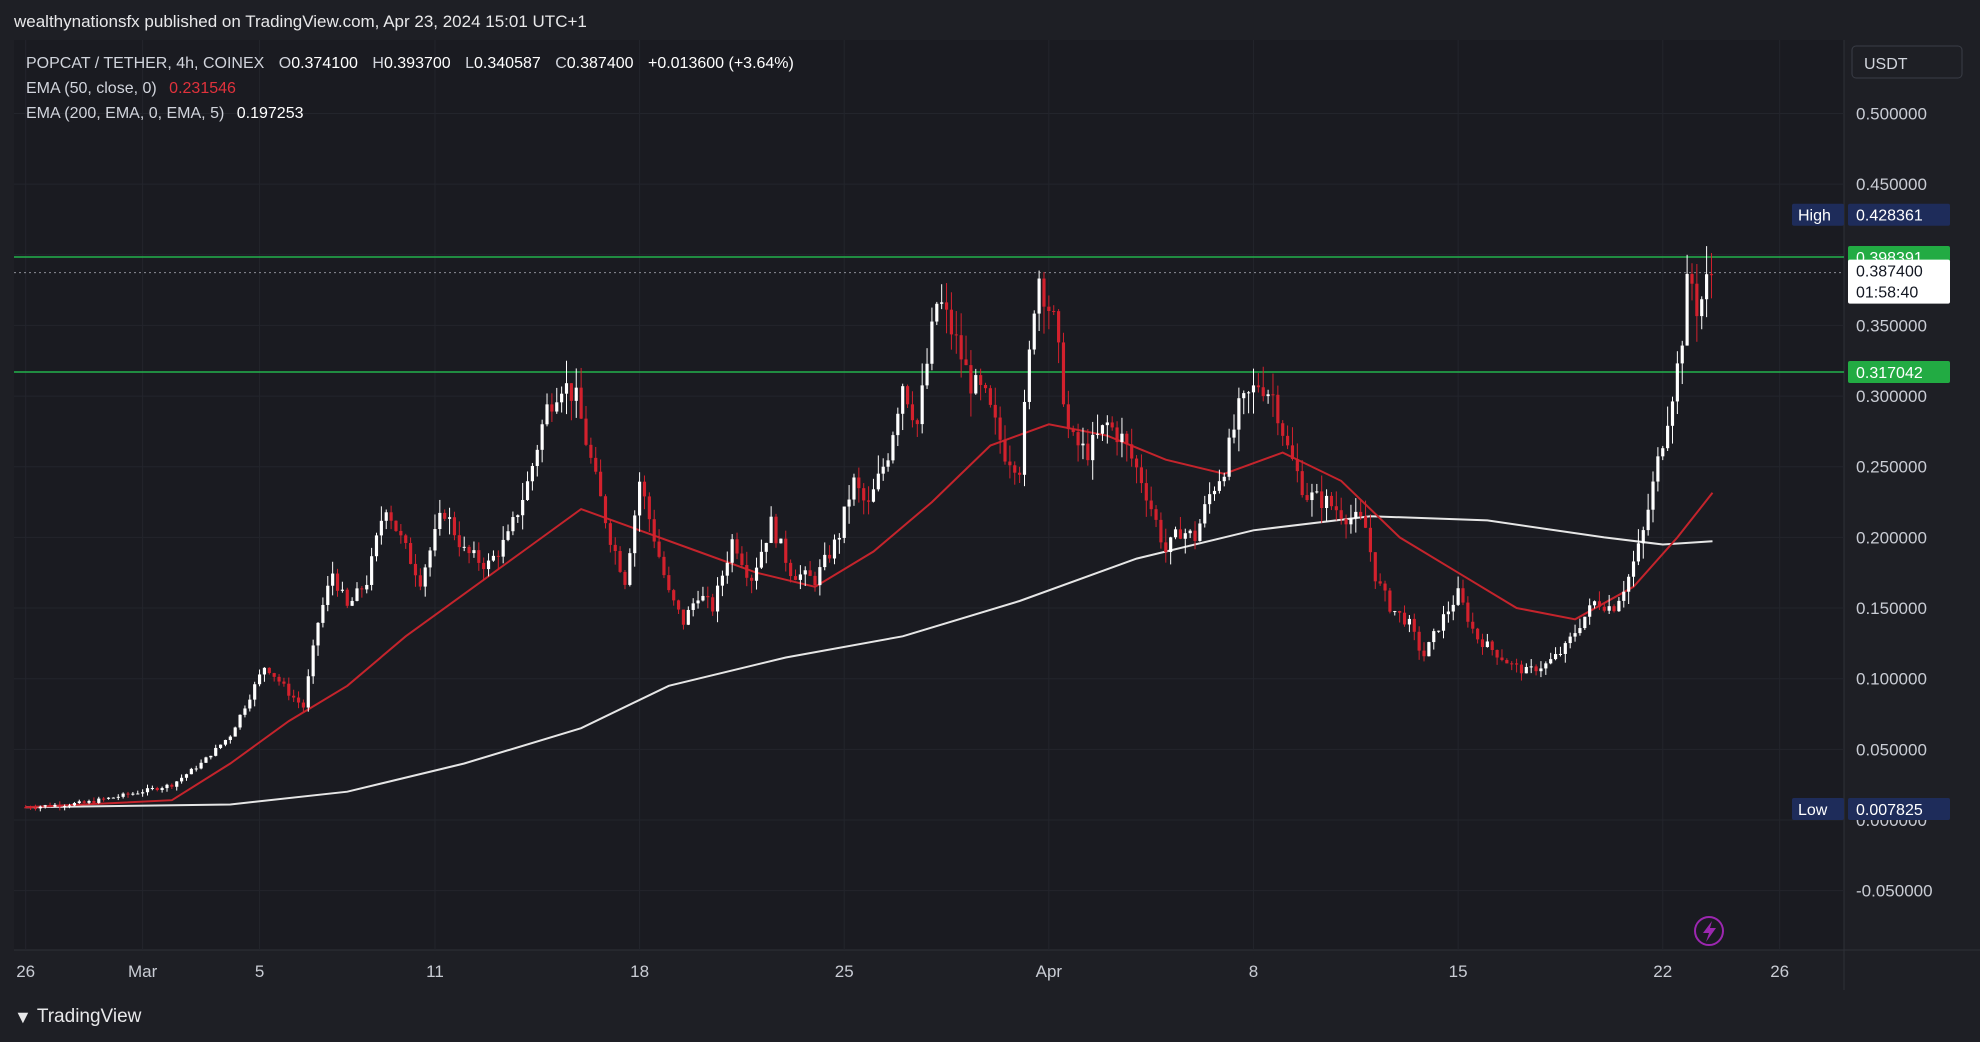  Describe the element at coordinates (1889, 272) in the screenshot. I see `current-price-text: 0.387400` at that location.